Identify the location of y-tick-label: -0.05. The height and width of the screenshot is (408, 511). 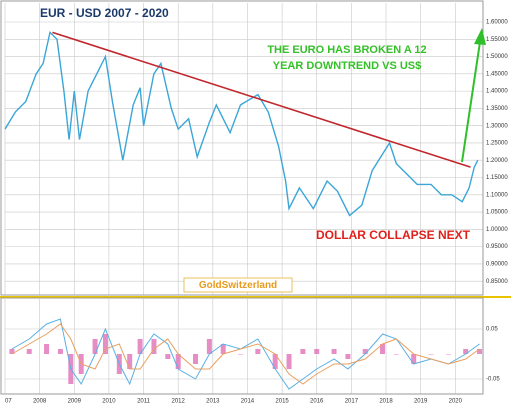
(493, 380).